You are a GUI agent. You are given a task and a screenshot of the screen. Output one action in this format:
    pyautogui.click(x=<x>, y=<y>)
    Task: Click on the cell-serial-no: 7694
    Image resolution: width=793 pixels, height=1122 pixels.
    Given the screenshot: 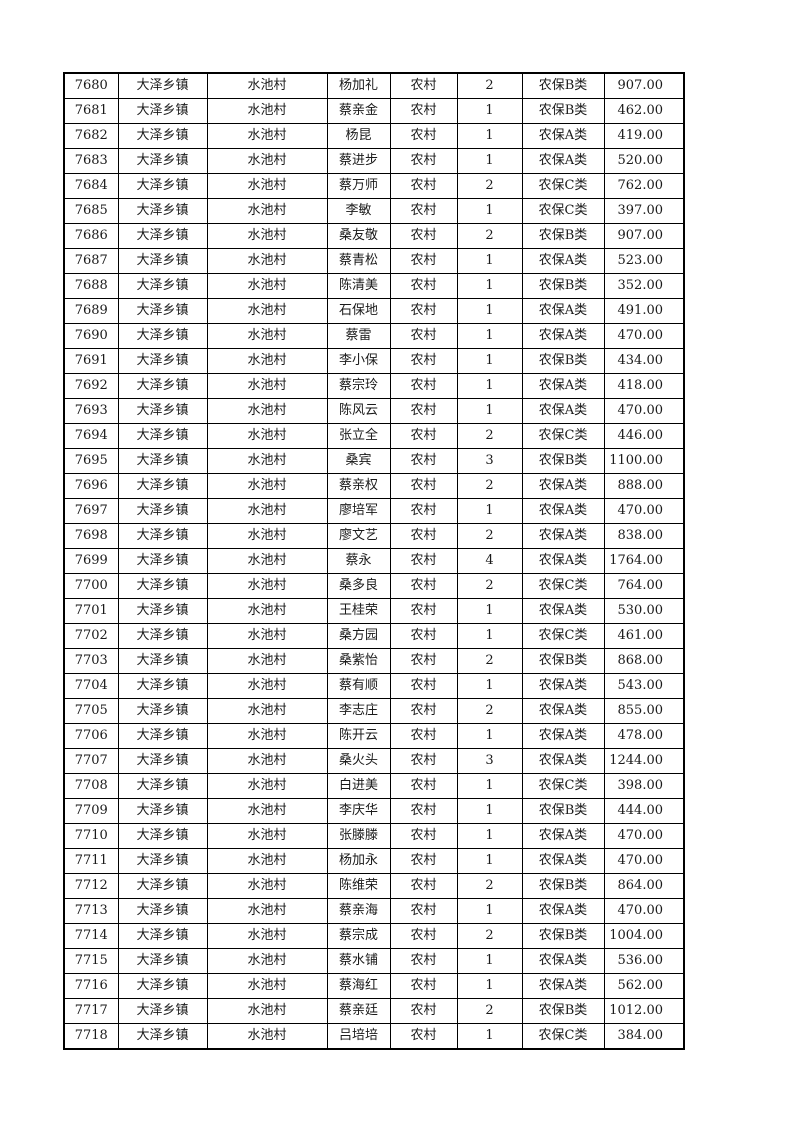 What is the action you would take?
    pyautogui.click(x=91, y=436)
    